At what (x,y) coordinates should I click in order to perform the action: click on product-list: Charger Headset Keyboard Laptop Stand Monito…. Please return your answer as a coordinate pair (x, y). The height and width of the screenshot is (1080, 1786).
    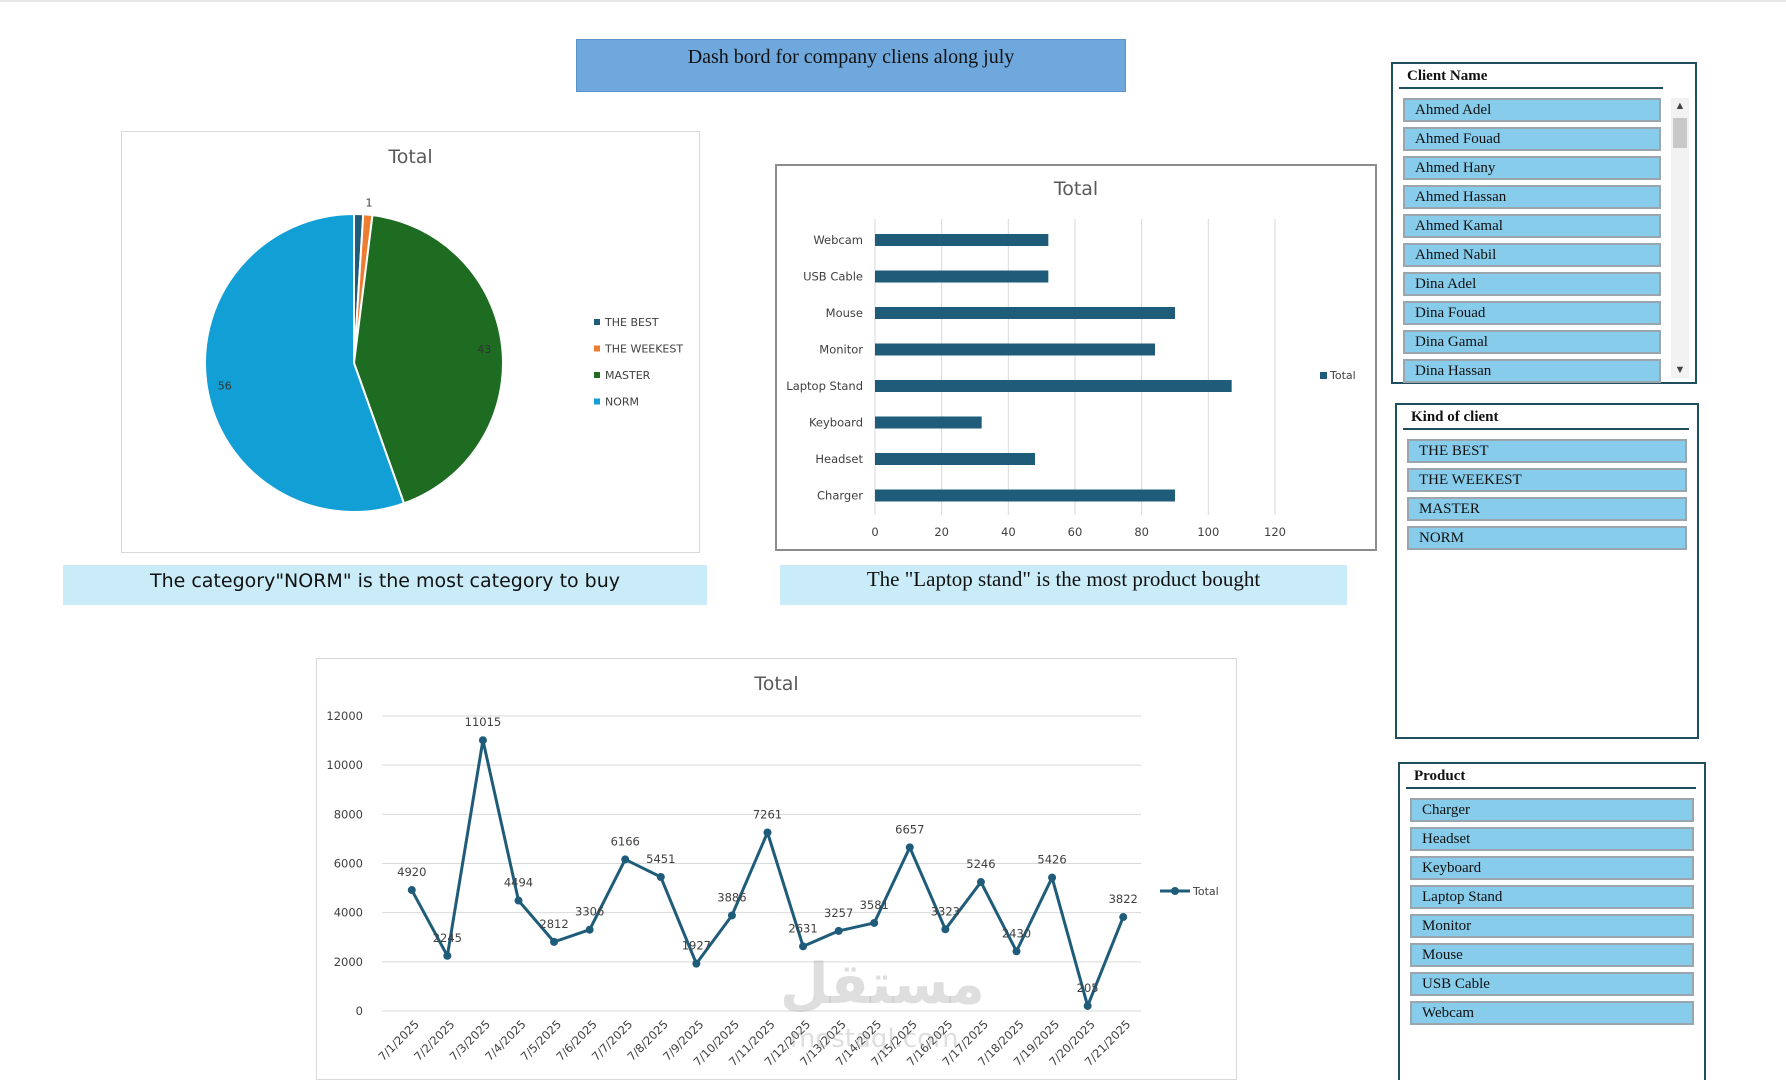
    Looking at the image, I should click on (1552, 914).